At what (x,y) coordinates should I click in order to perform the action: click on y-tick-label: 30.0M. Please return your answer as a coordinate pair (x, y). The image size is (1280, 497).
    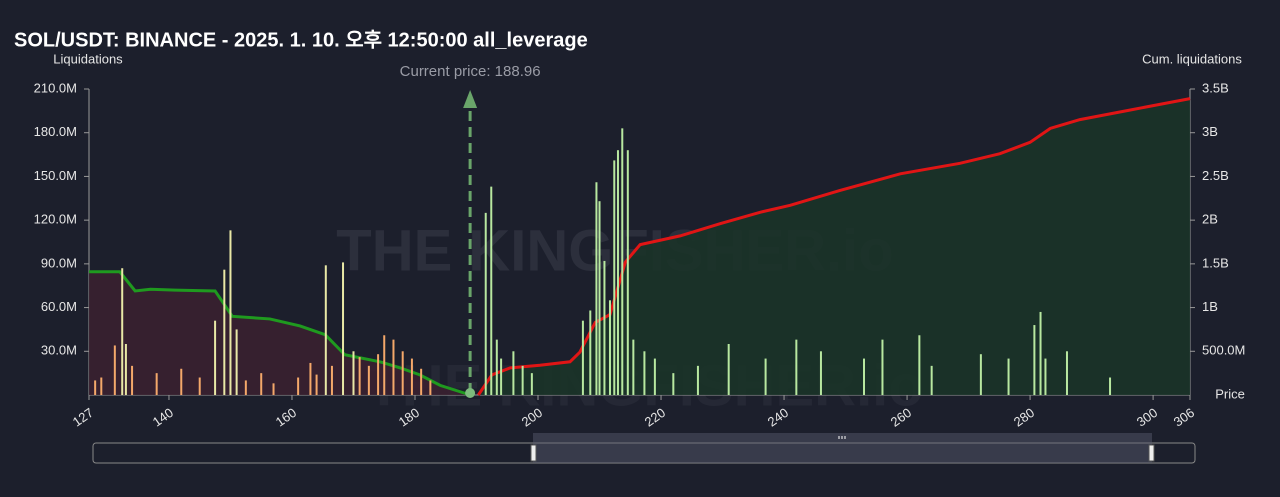
    Looking at the image, I should click on (59, 350).